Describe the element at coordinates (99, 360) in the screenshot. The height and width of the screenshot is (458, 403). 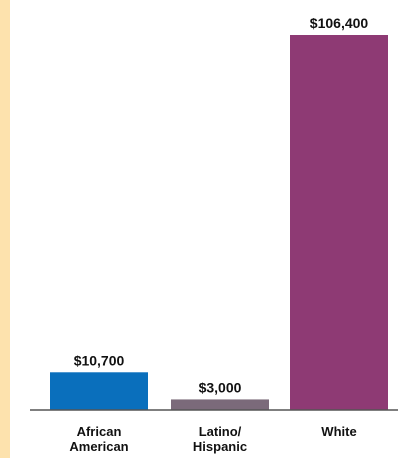
I see `value-label-0: $10,700` at that location.